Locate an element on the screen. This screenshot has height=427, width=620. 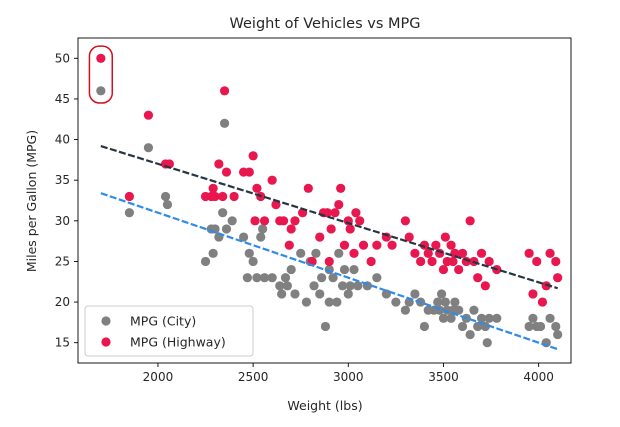
x-axis-label: Weight (lbs) is located at coordinates (324, 405).